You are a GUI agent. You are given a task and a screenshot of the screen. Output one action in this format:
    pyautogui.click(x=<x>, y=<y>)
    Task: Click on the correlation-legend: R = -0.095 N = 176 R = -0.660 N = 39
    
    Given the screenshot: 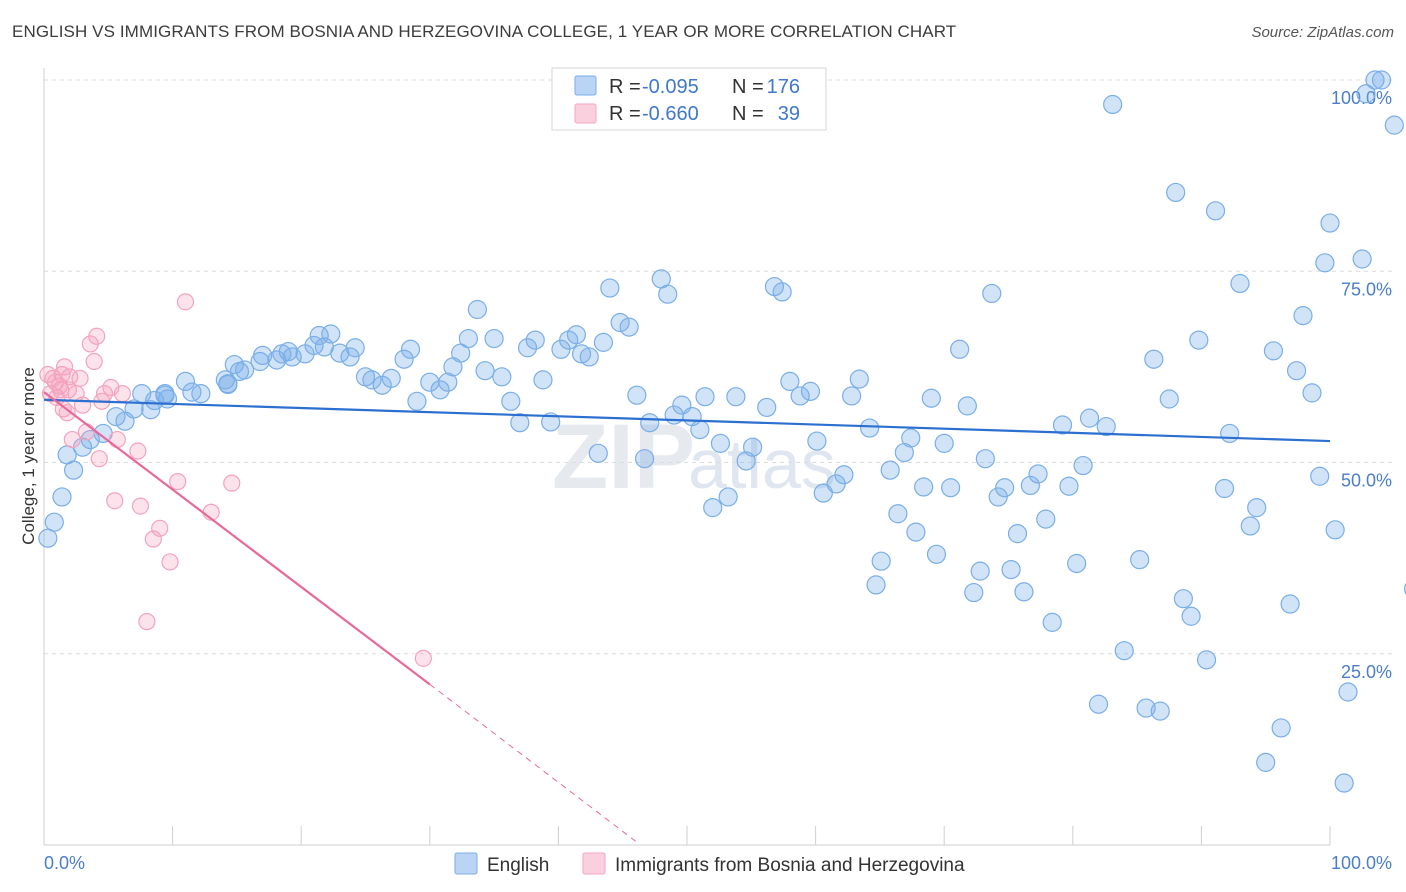 What is the action you would take?
    pyautogui.click(x=689, y=99)
    